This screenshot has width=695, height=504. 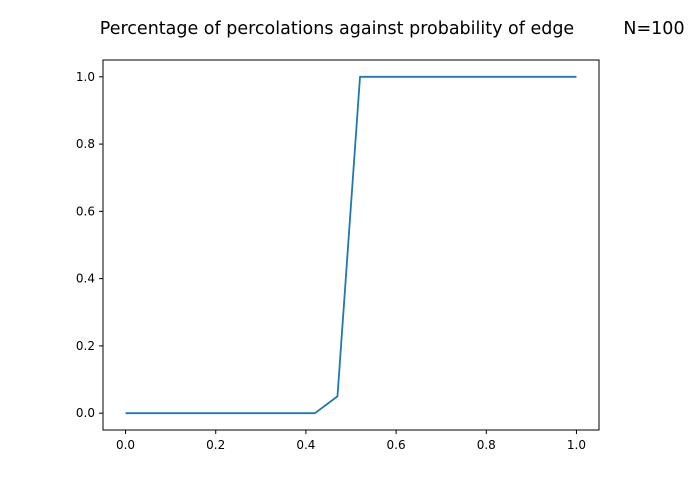 What do you see at coordinates (125, 445) in the screenshot?
I see `x-tick-label: 0.0` at bounding box center [125, 445].